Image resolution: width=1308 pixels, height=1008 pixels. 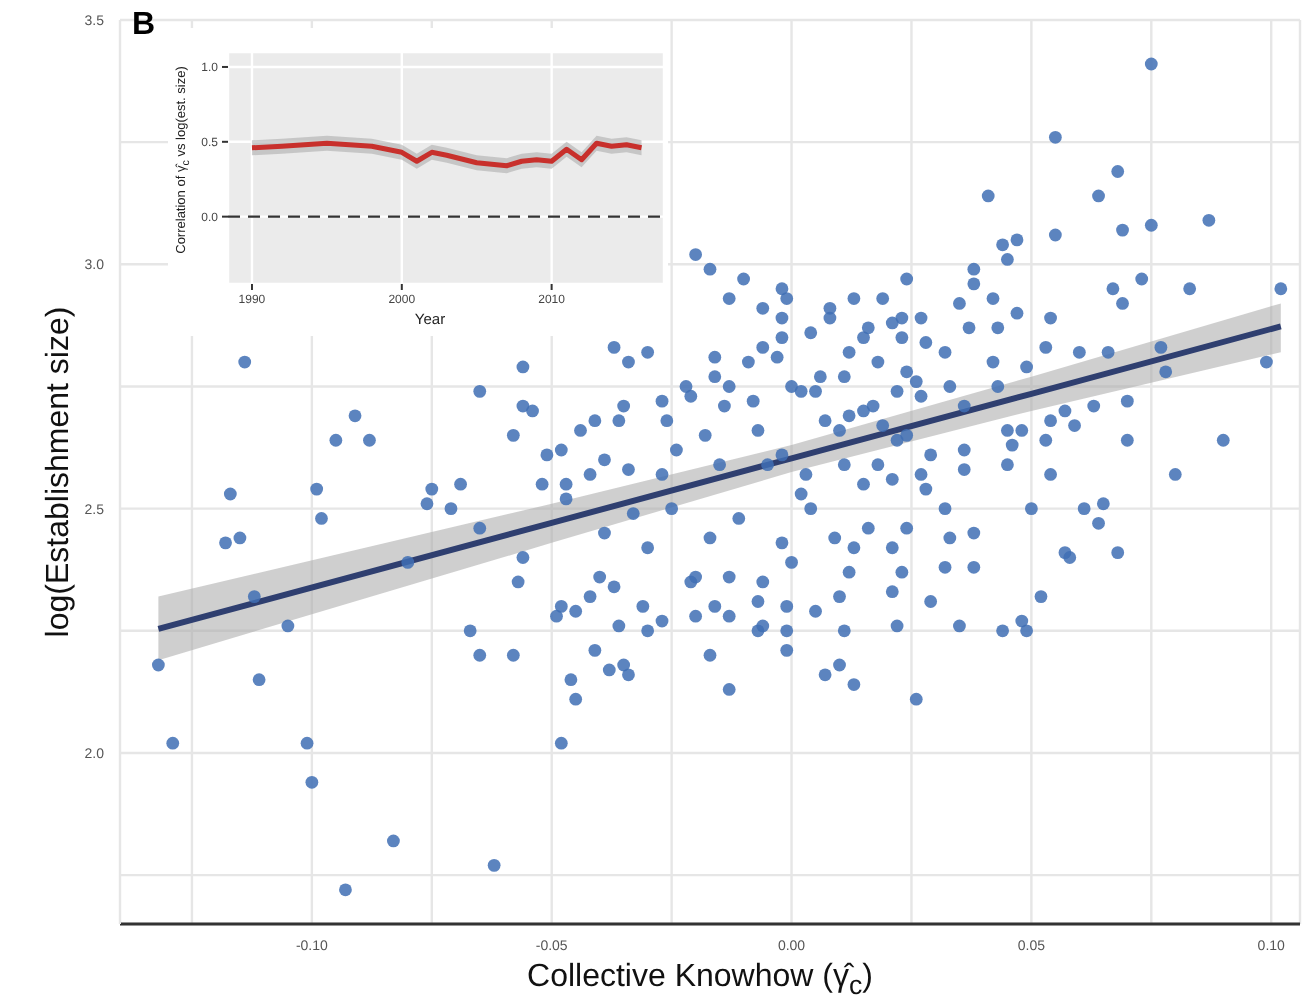 I want to click on y-axis-title: log(Establishment size), so click(x=60, y=472).